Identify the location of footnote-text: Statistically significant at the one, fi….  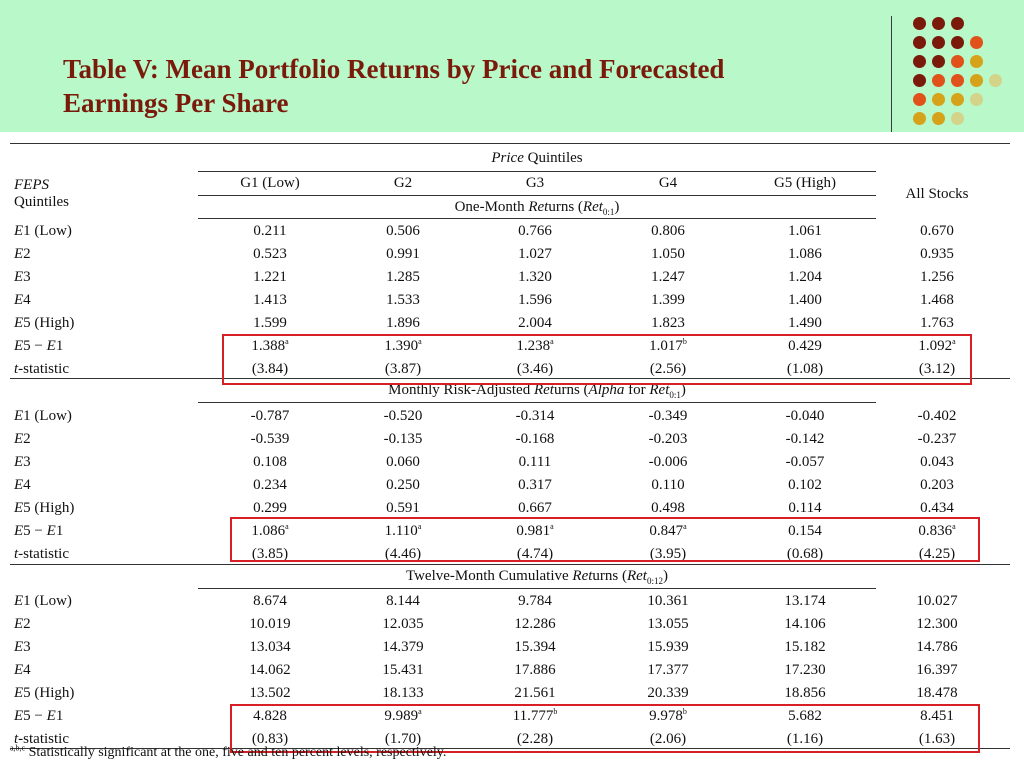
(236, 752).